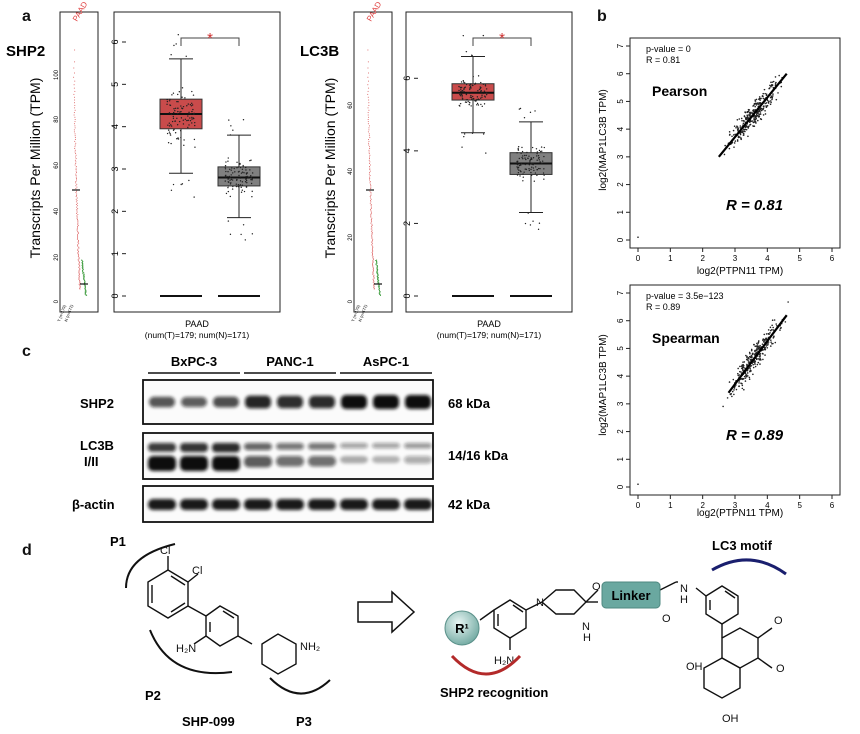 The width and height of the screenshot is (860, 734). Describe the element at coordinates (462, 628) in the screenshot. I see `r1-group-ball` at that location.